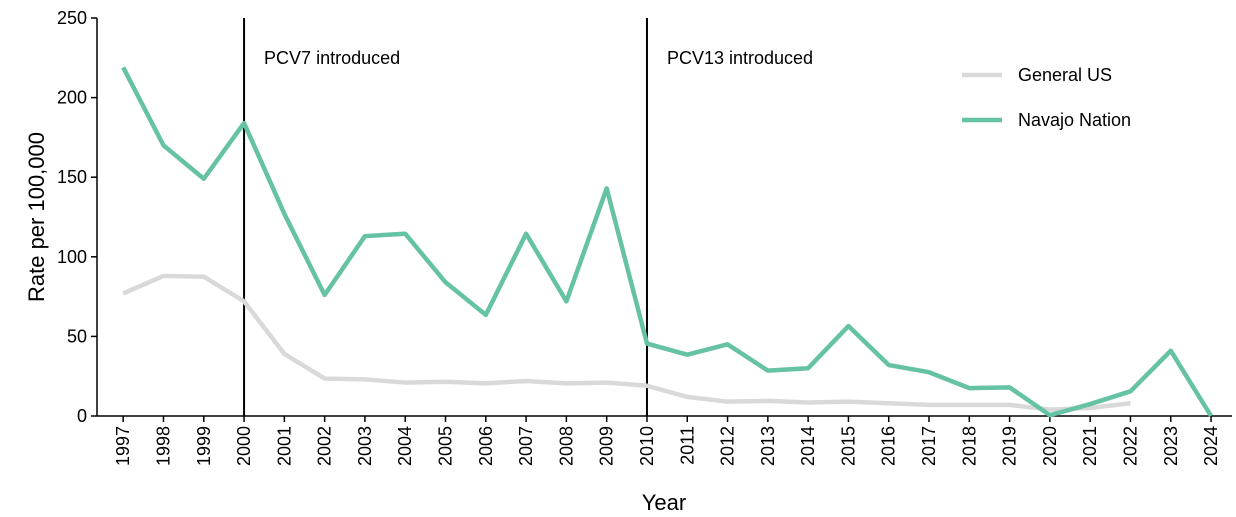  What do you see at coordinates (687, 445) in the screenshot?
I see `x-tick-label: 2011` at bounding box center [687, 445].